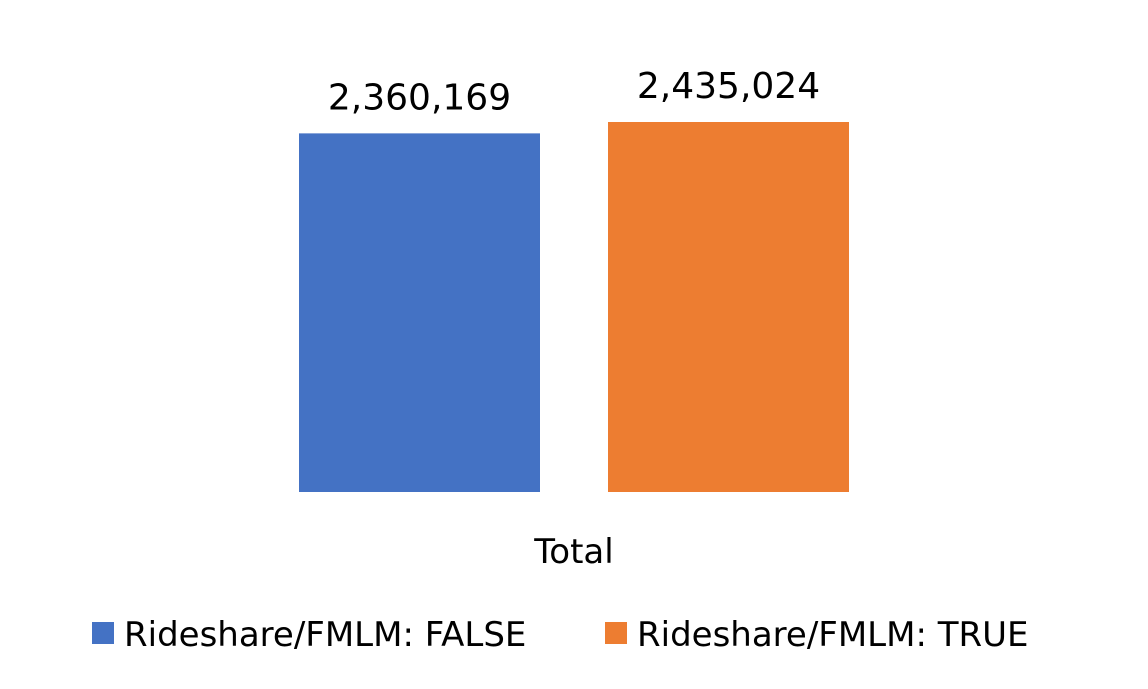 This screenshot has height=689, width=1148. I want to click on legend-label-true: Rideshare/FMLM: TRUE, so click(832, 635).